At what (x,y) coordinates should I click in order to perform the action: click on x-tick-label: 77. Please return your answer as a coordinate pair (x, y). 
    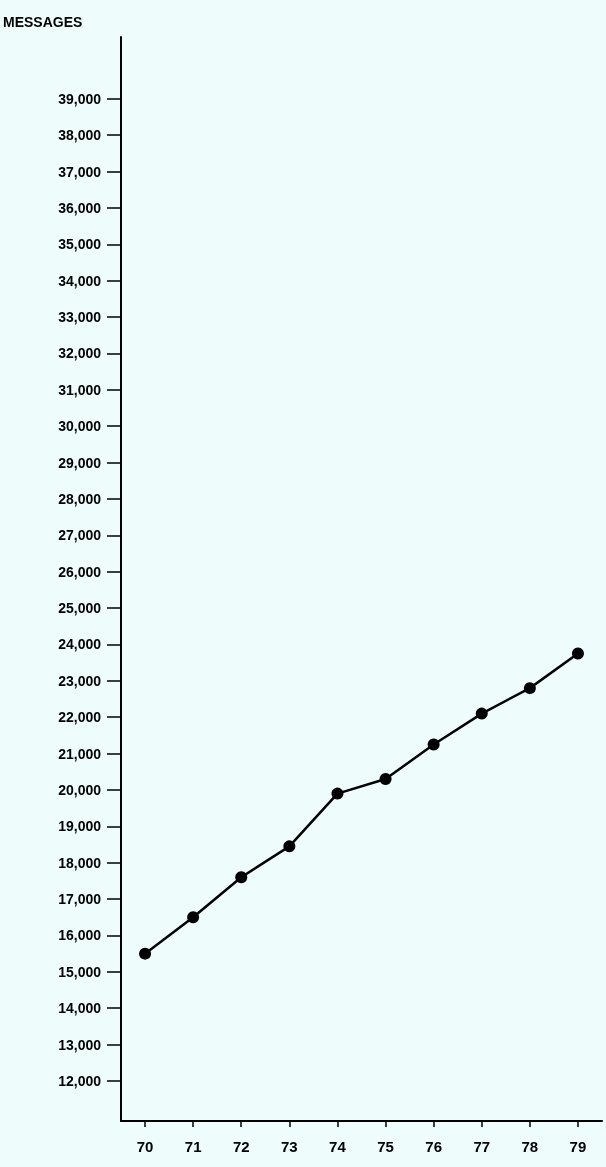
    Looking at the image, I should click on (482, 1146).